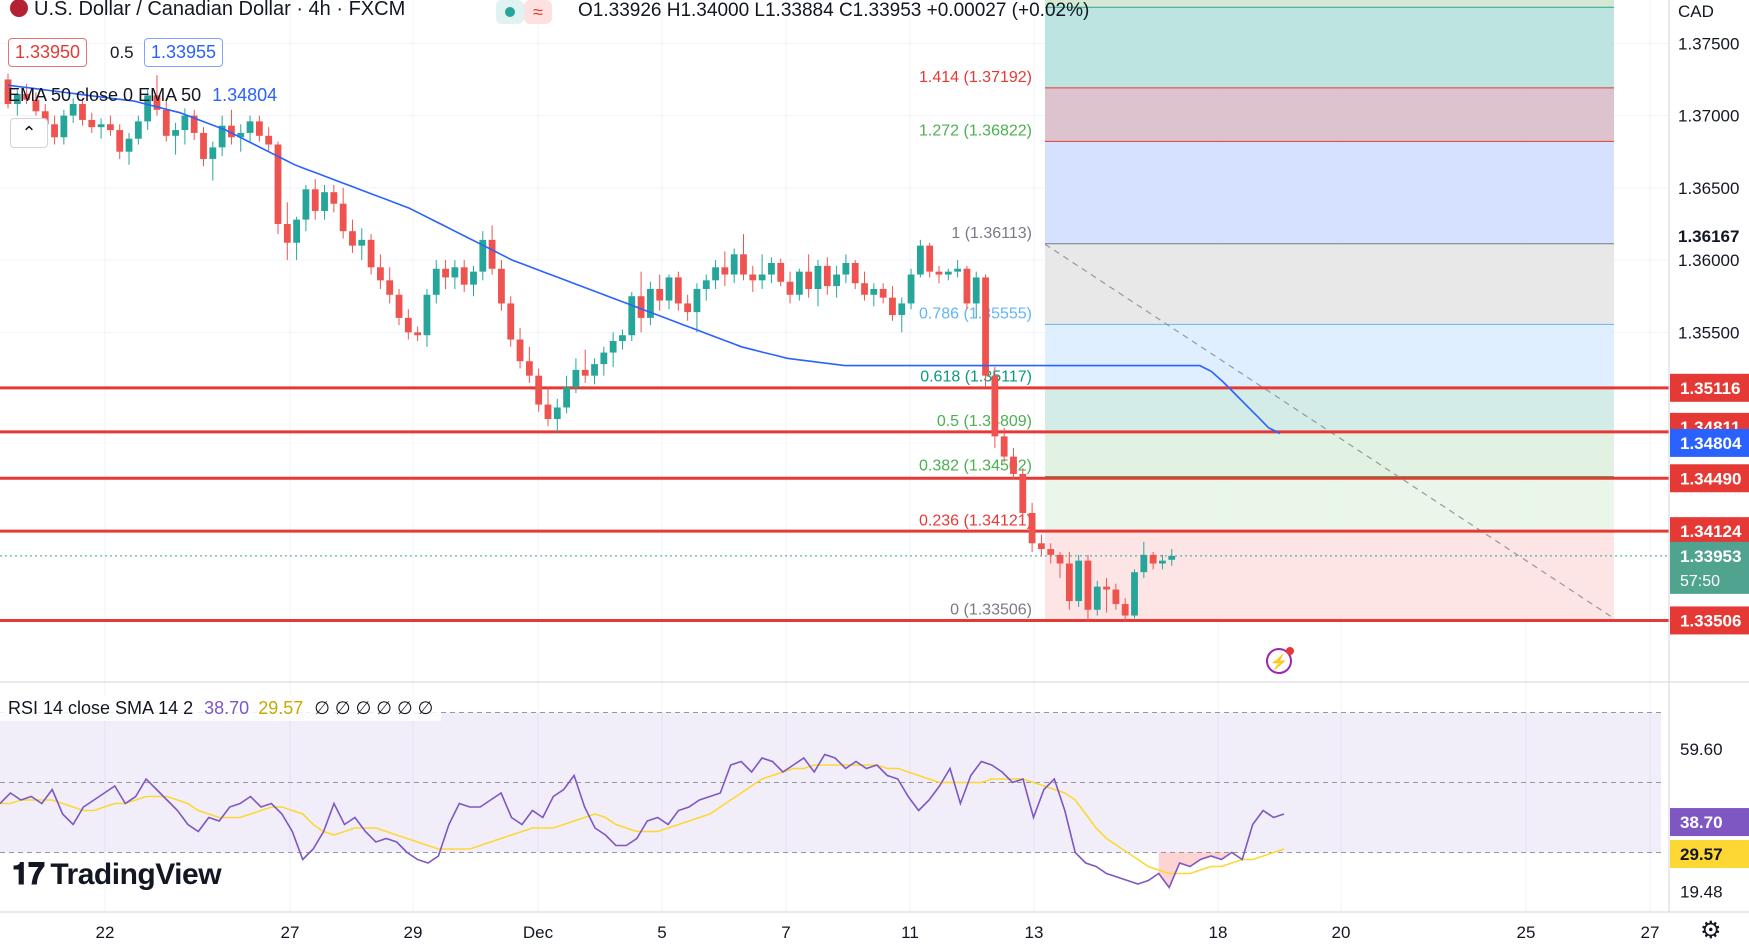  Describe the element at coordinates (374, 708) in the screenshot. I see `rsi-legend-empty-values: ∅ ∅ ∅ ∅ ∅ ∅` at that location.